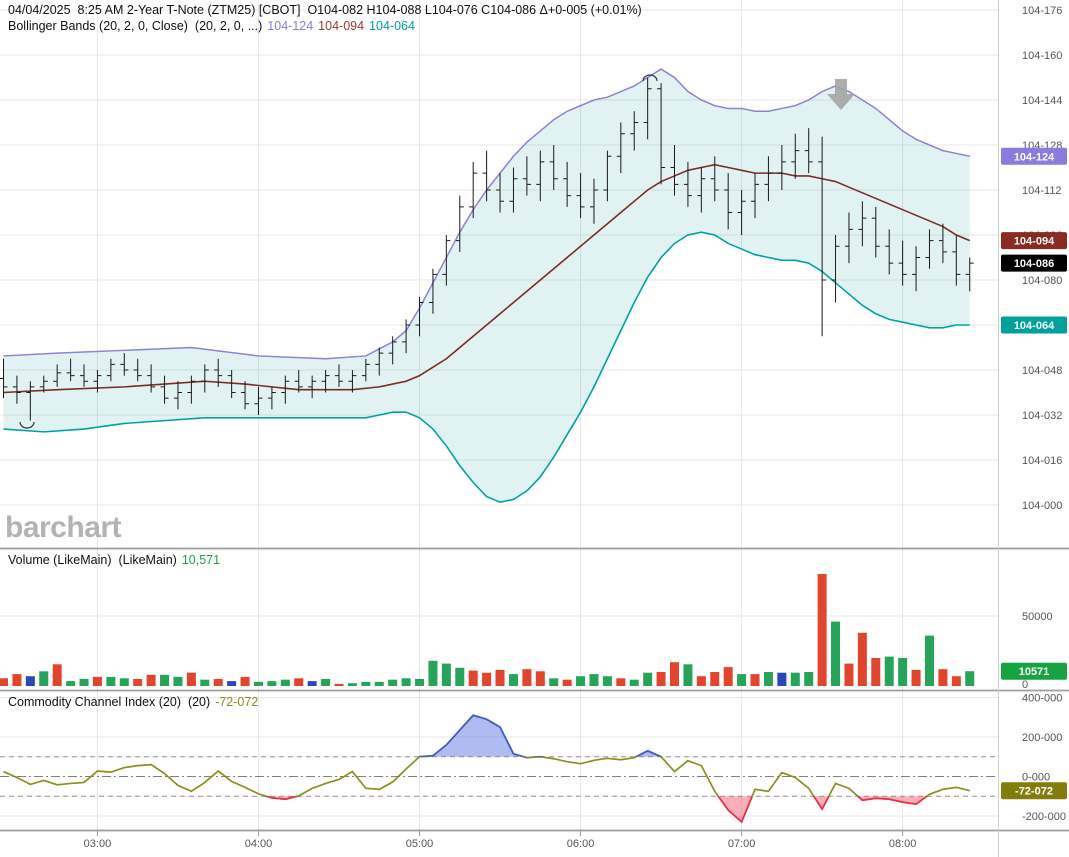 The width and height of the screenshot is (1069, 857). Describe the element at coordinates (201, 560) in the screenshot. I see `volume-value: 10,571` at that location.